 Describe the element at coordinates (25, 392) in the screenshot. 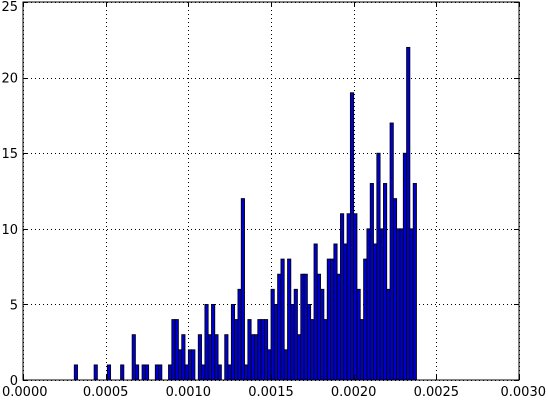

I see `x-tick-label: 0.0000` at that location.